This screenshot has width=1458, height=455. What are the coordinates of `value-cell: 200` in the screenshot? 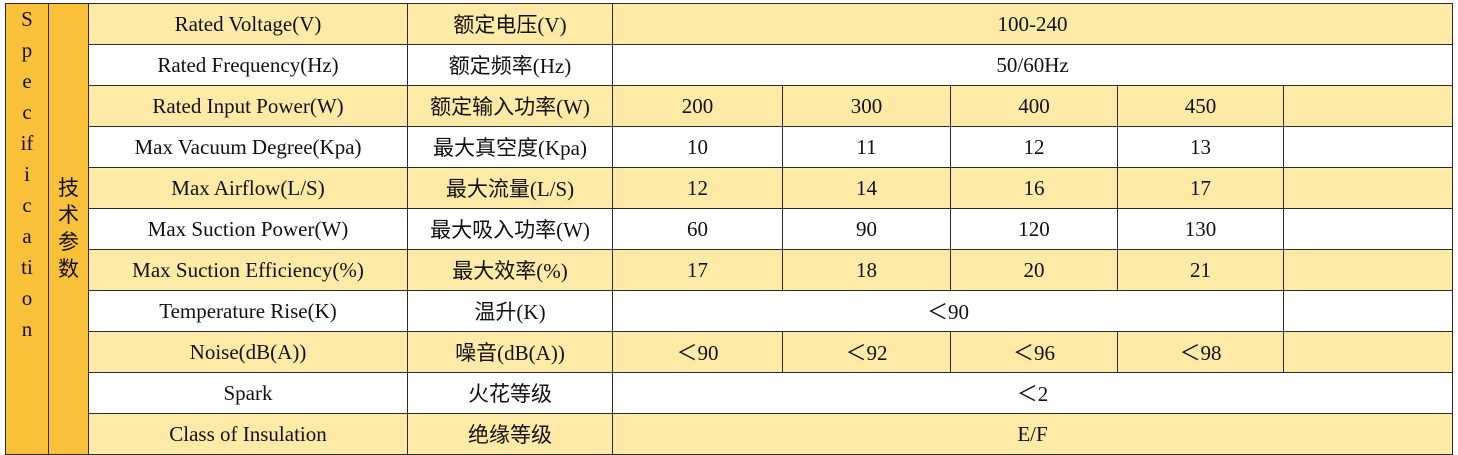 It's located at (697, 106).